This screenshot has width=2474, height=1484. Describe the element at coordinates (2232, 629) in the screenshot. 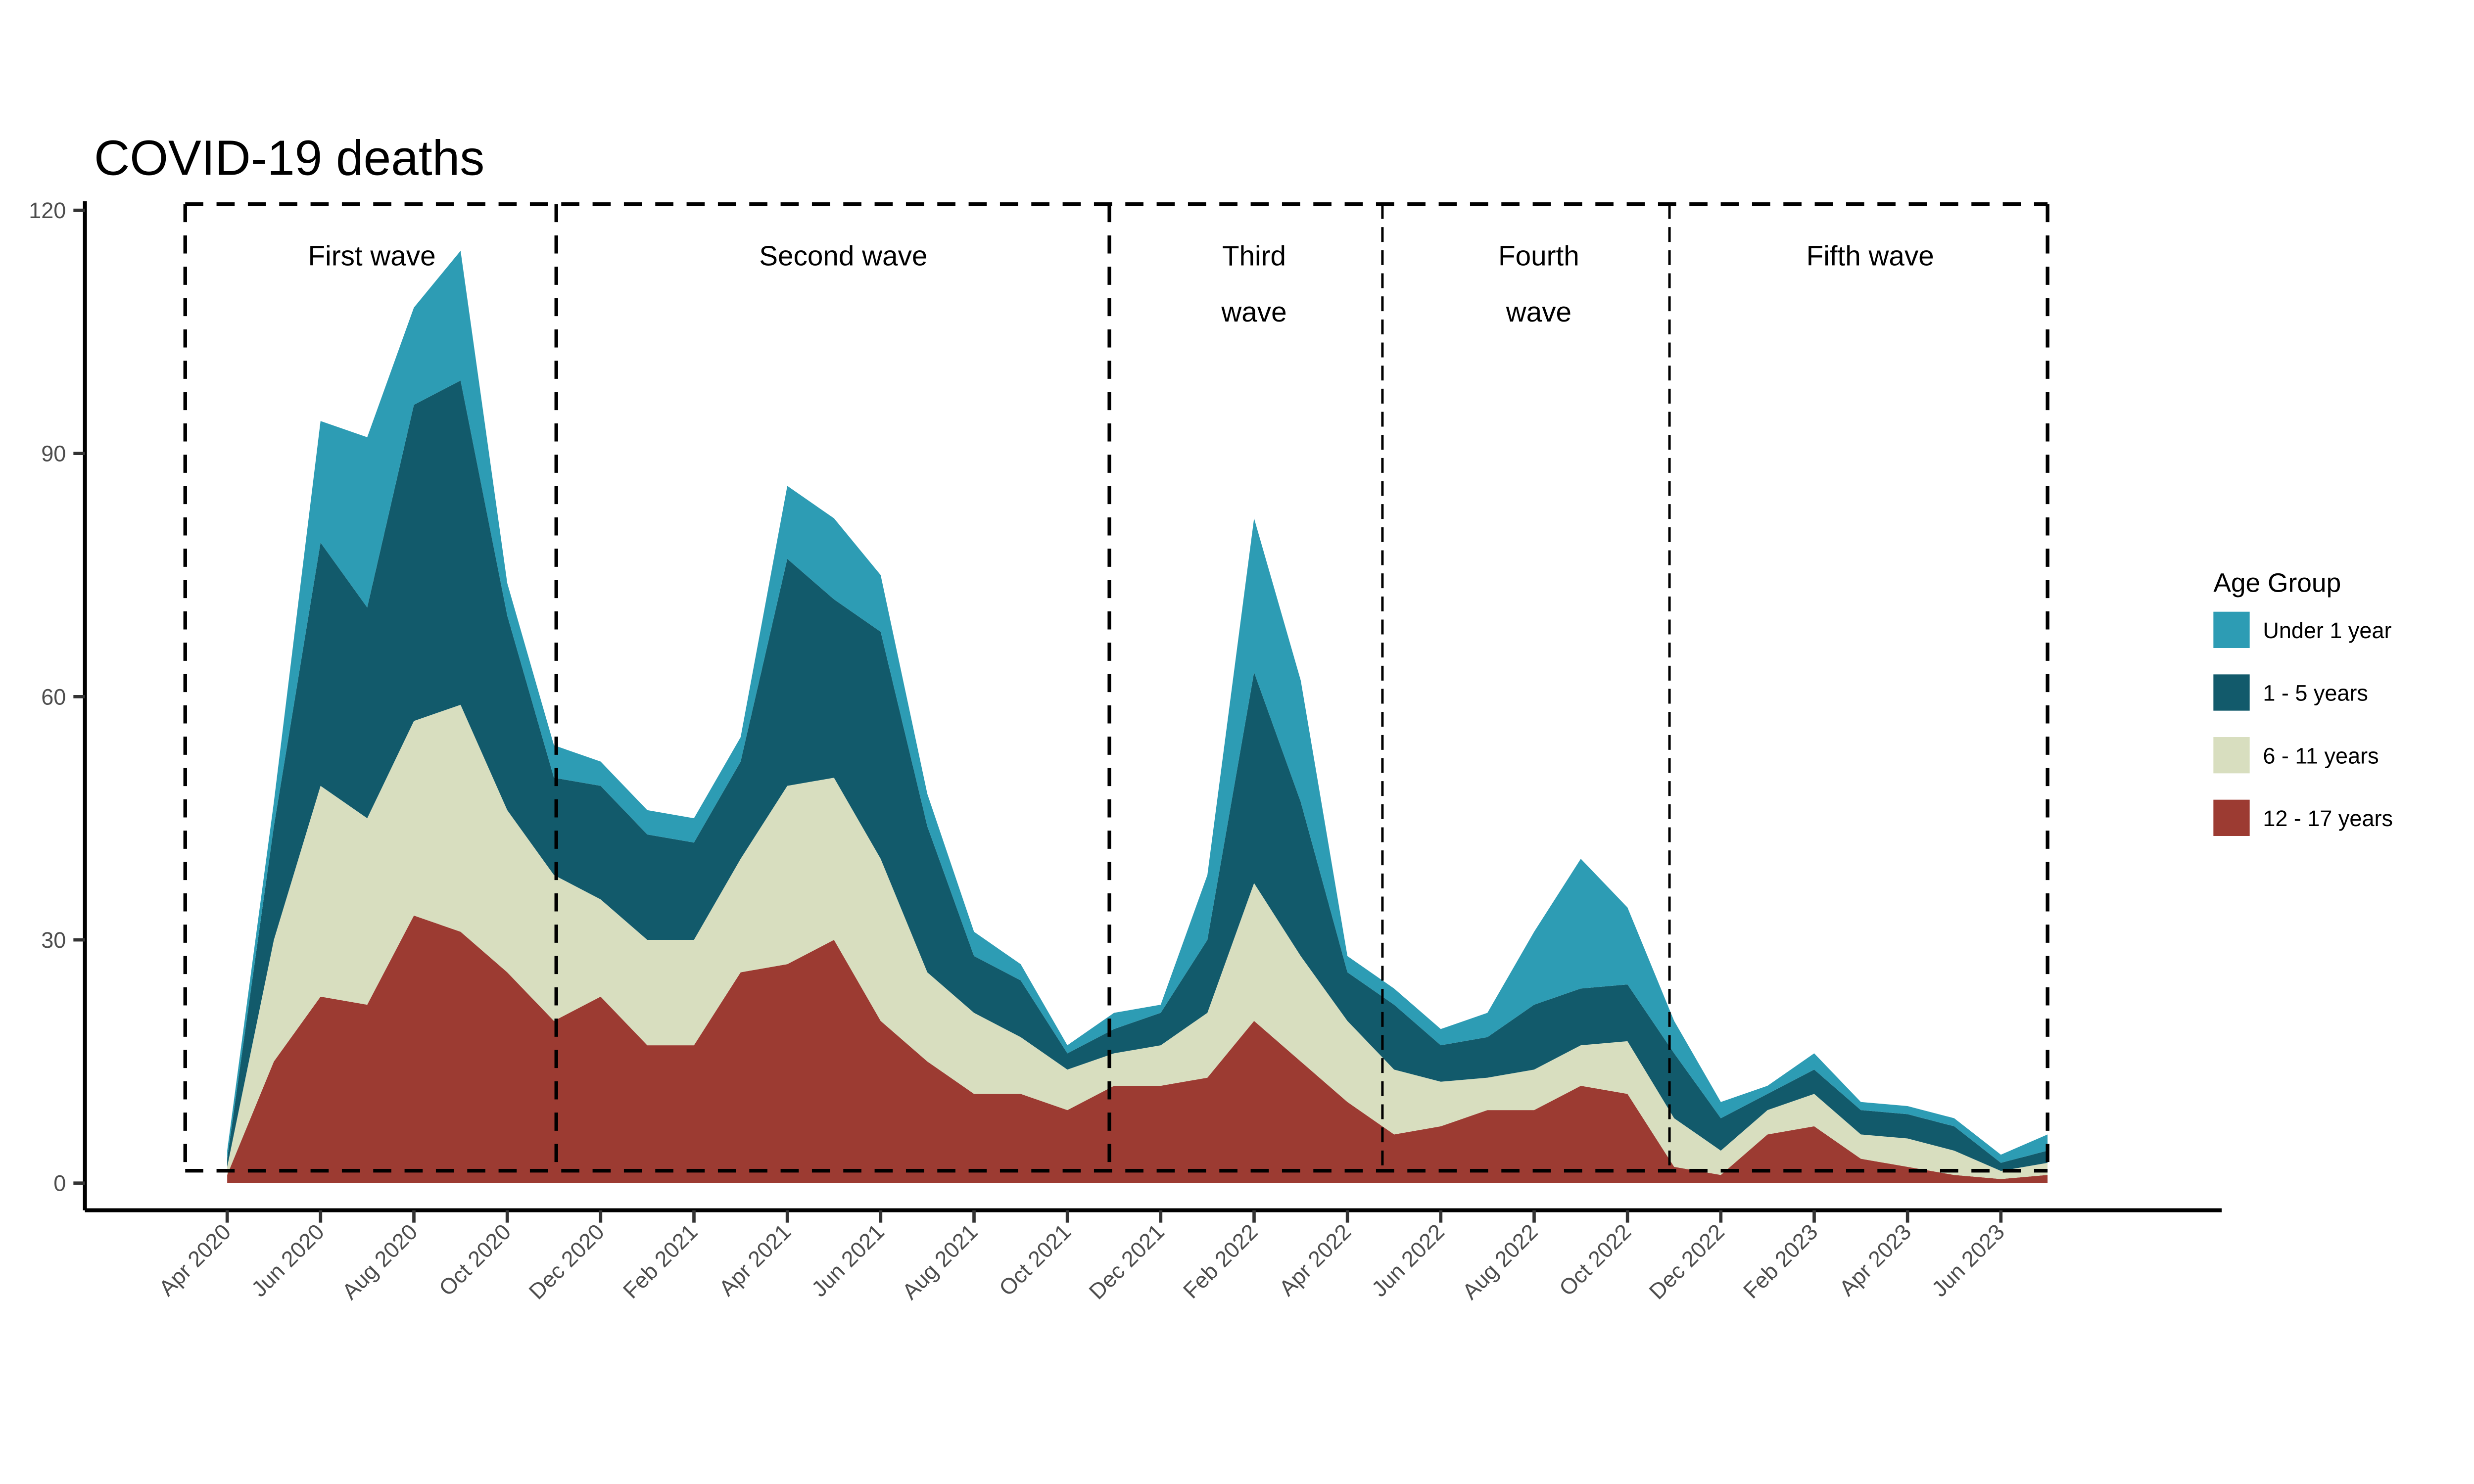

I see `legend-swatch-under-1-year` at that location.